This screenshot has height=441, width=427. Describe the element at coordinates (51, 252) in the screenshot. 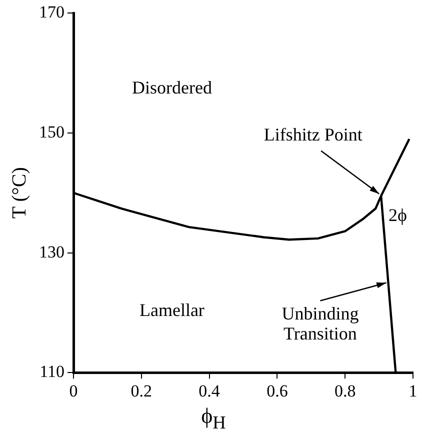

I see `y-tick-label: 130` at that location.